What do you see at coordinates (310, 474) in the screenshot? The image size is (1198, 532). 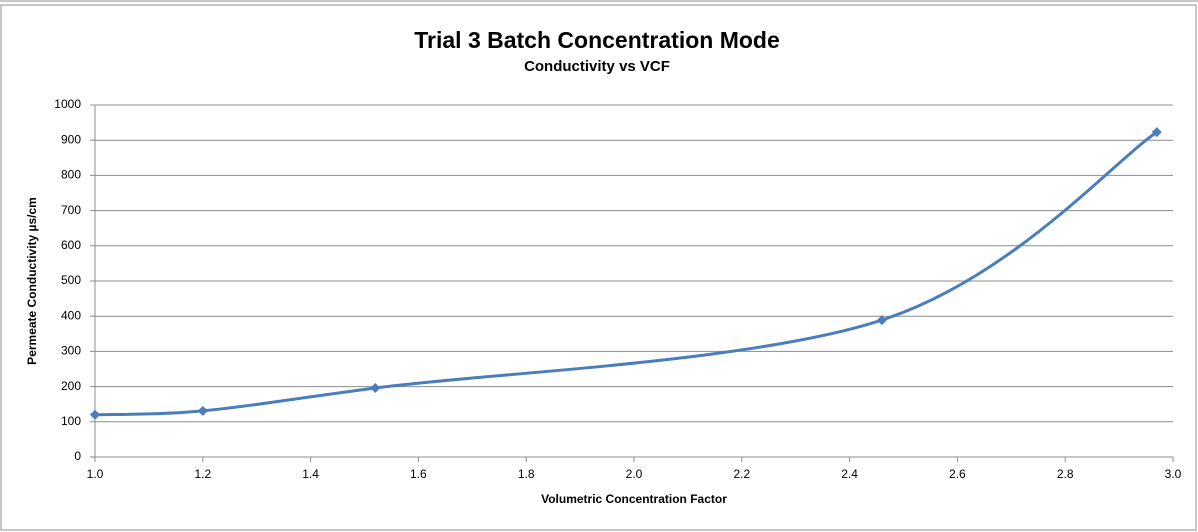 I see `x-tick-label: 1.4` at bounding box center [310, 474].